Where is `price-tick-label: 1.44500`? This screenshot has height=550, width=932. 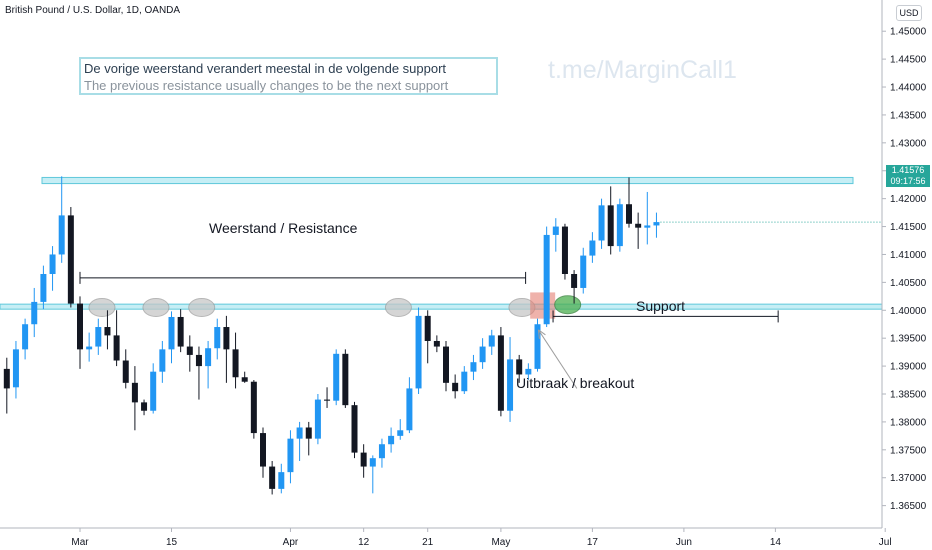
price-tick-label: 1.44500 is located at coordinates (908, 60).